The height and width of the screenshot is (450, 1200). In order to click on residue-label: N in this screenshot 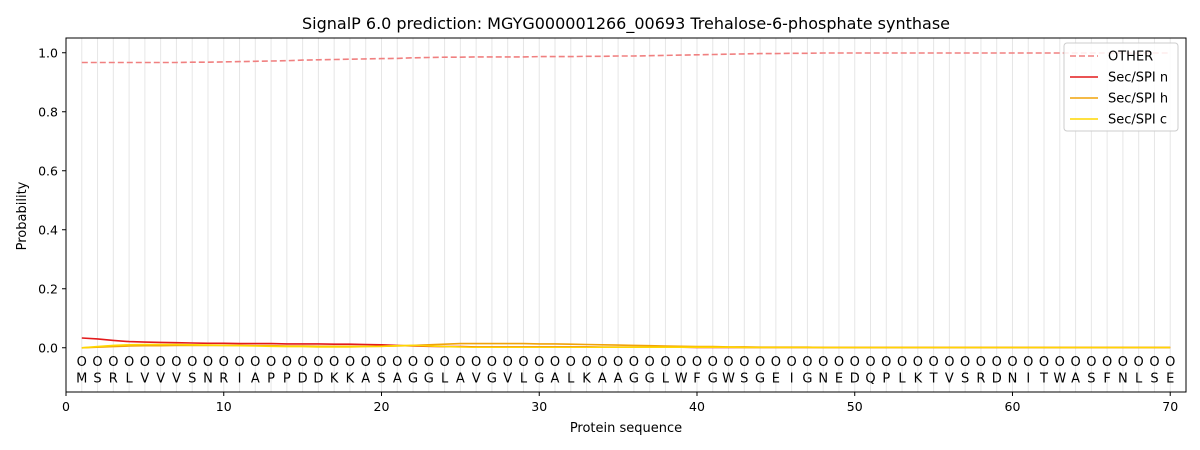, I will do `click(823, 378)`.